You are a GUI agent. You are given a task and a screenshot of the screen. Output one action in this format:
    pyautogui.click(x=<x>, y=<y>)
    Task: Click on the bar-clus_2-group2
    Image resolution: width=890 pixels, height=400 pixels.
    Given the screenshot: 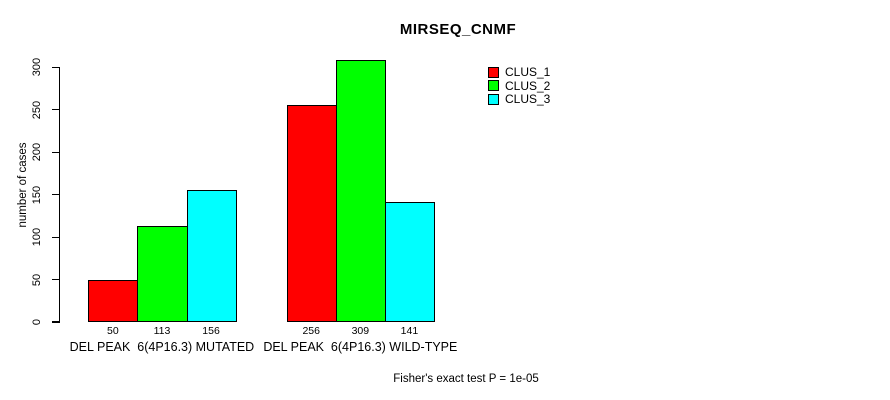 What is the action you would take?
    pyautogui.click(x=361, y=190)
    